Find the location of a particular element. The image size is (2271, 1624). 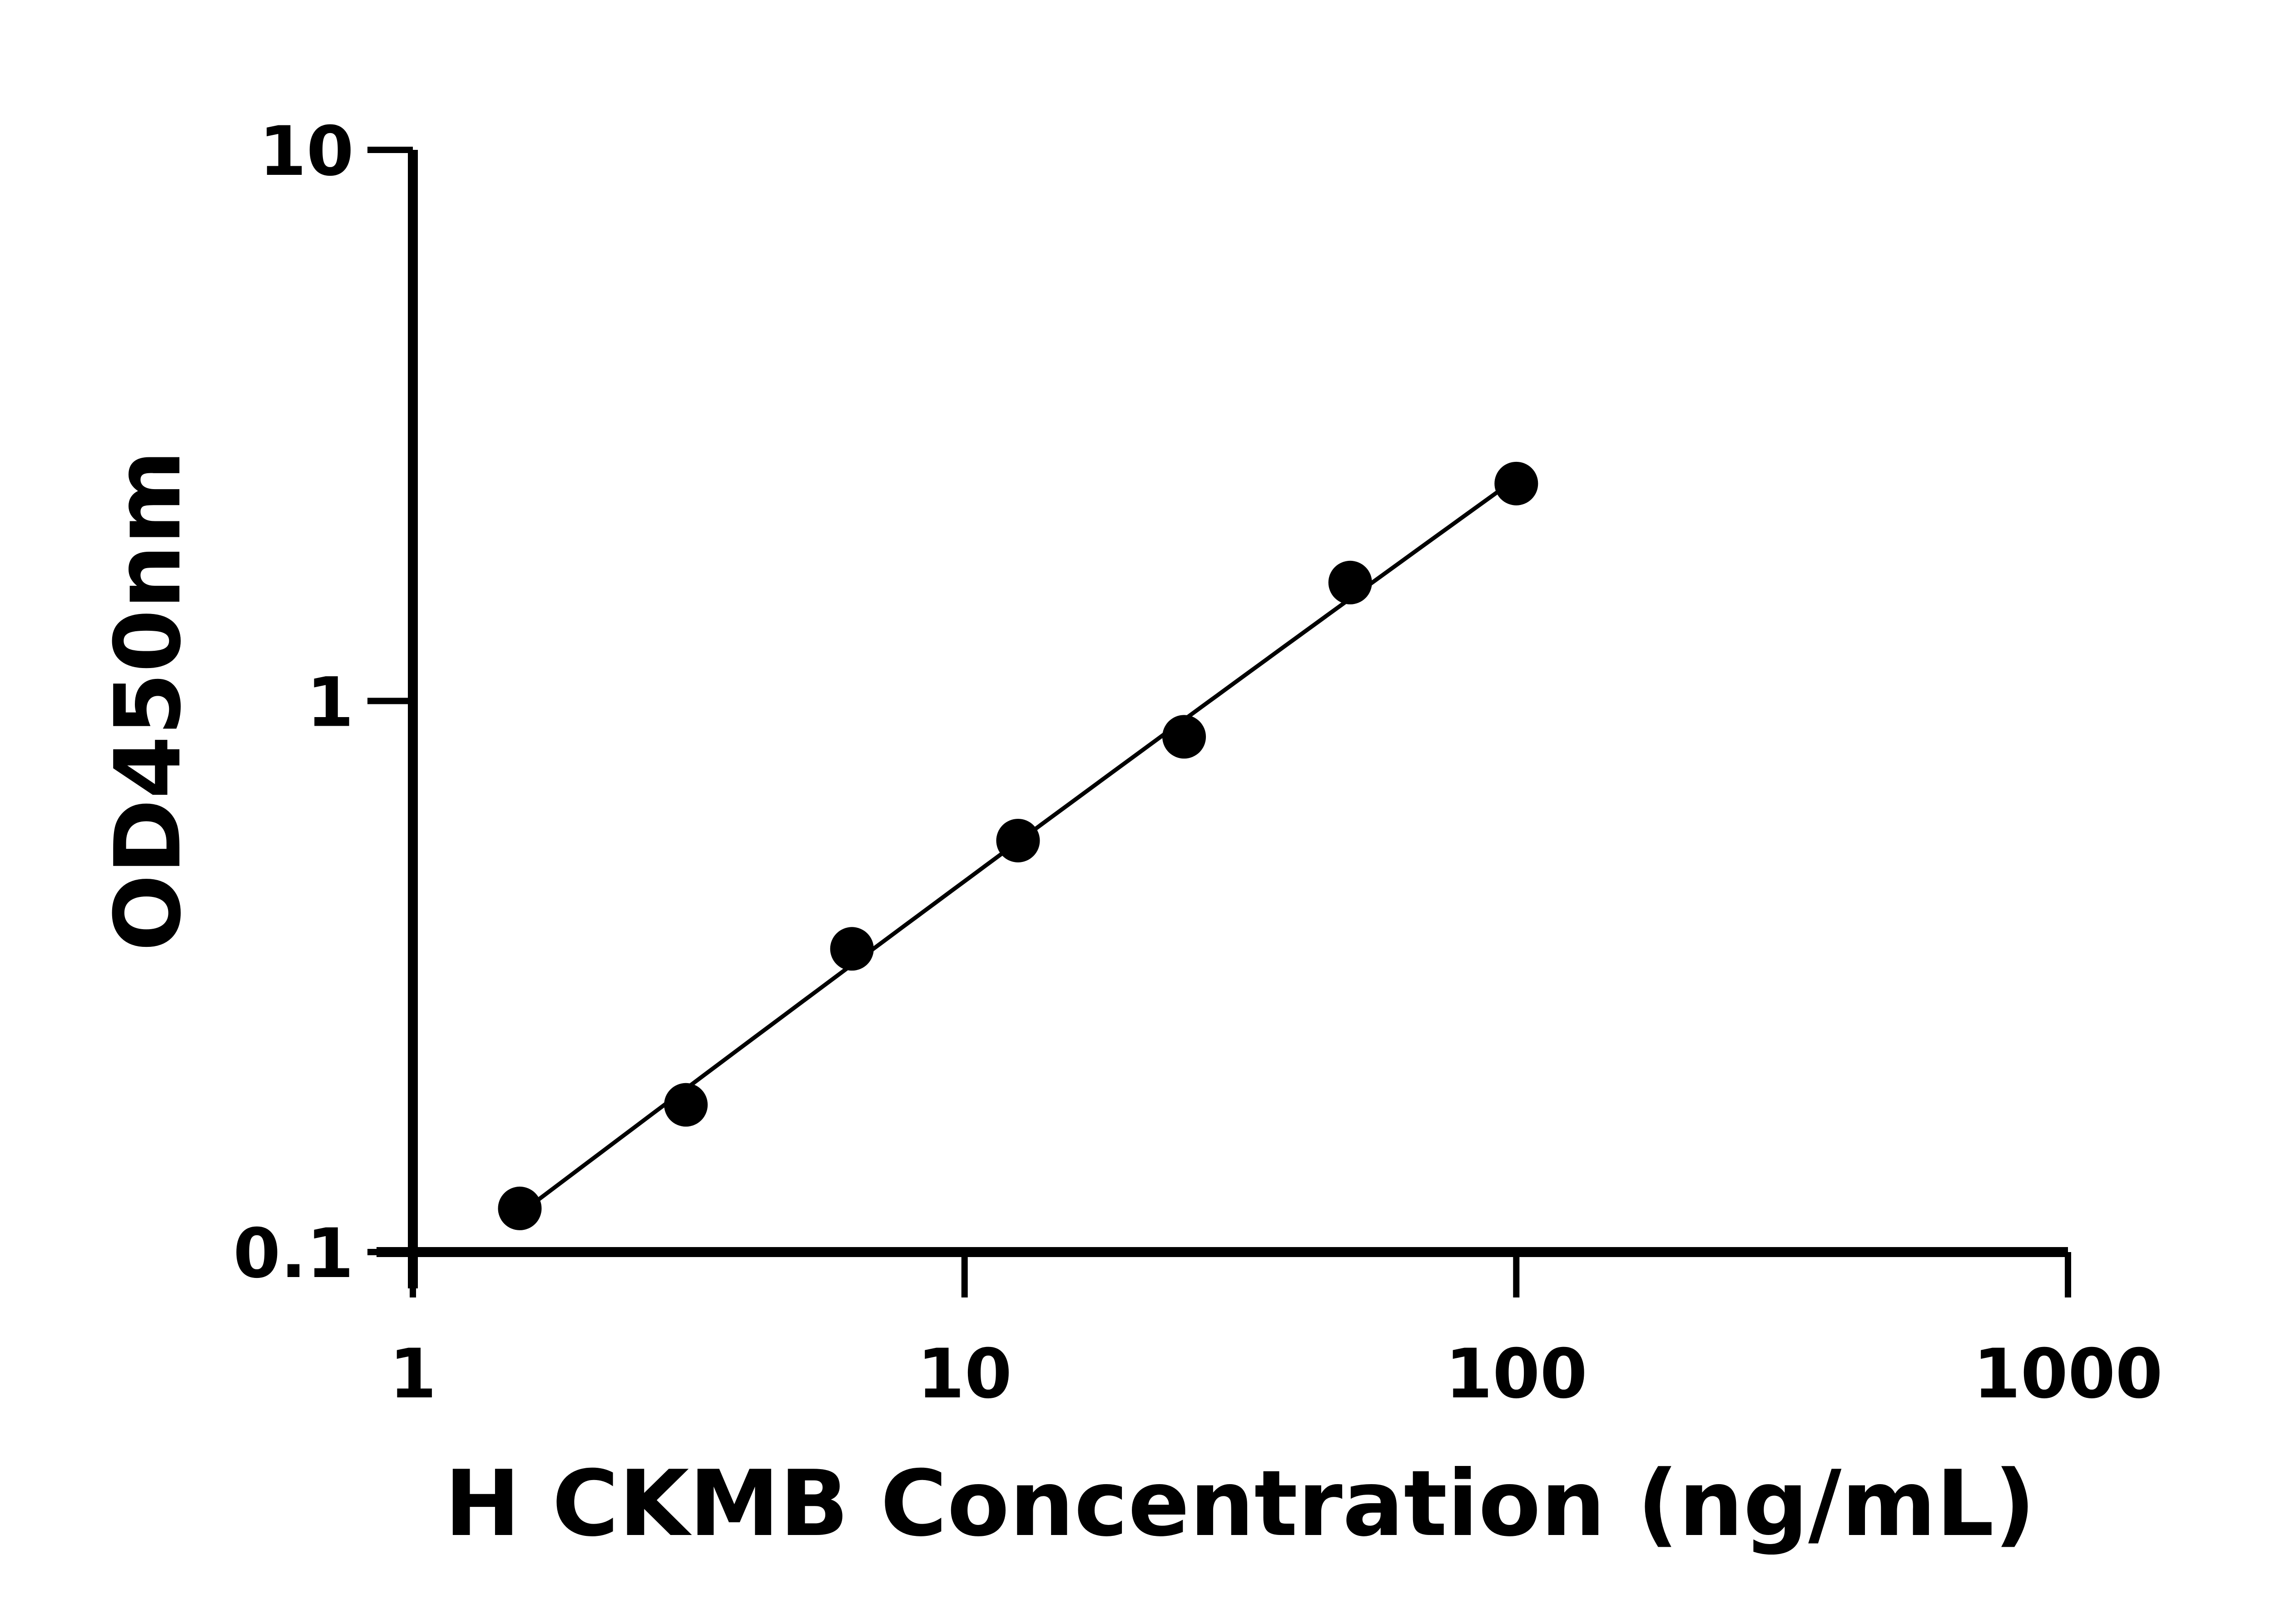

y-axis-label: OD450nm is located at coordinates (148, 700).